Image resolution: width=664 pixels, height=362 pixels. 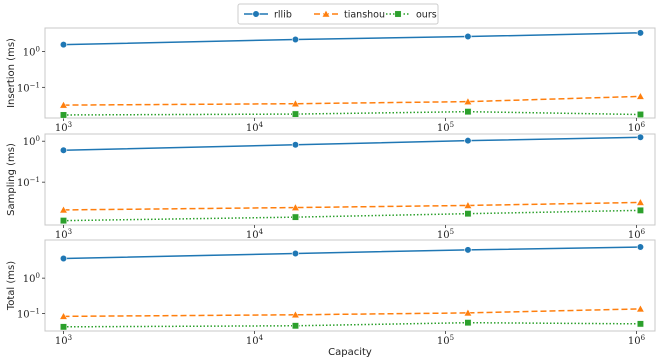 What do you see at coordinates (256, 14) in the screenshot?
I see `legend-marker-rllib` at bounding box center [256, 14].